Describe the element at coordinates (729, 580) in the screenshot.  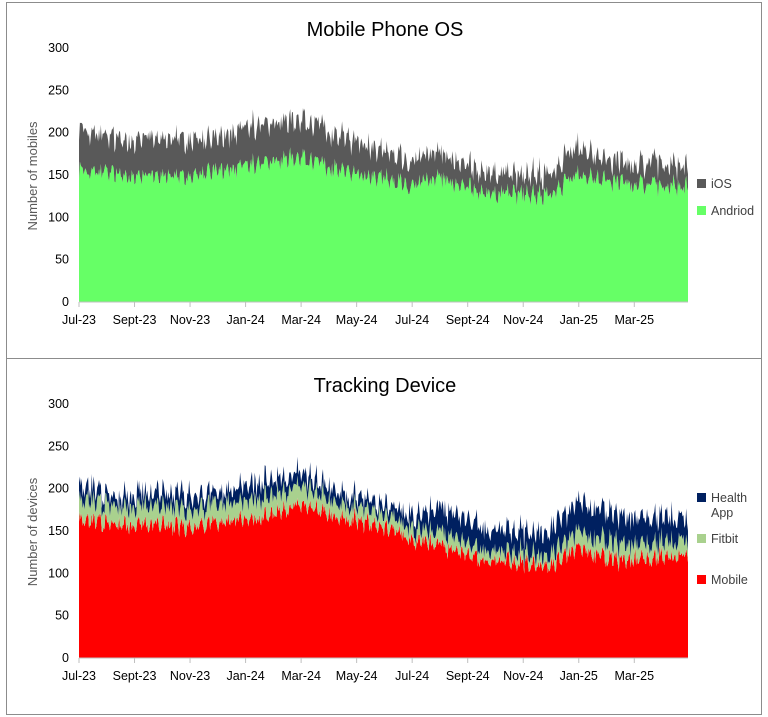
I see `legend-label: Mobile` at that location.